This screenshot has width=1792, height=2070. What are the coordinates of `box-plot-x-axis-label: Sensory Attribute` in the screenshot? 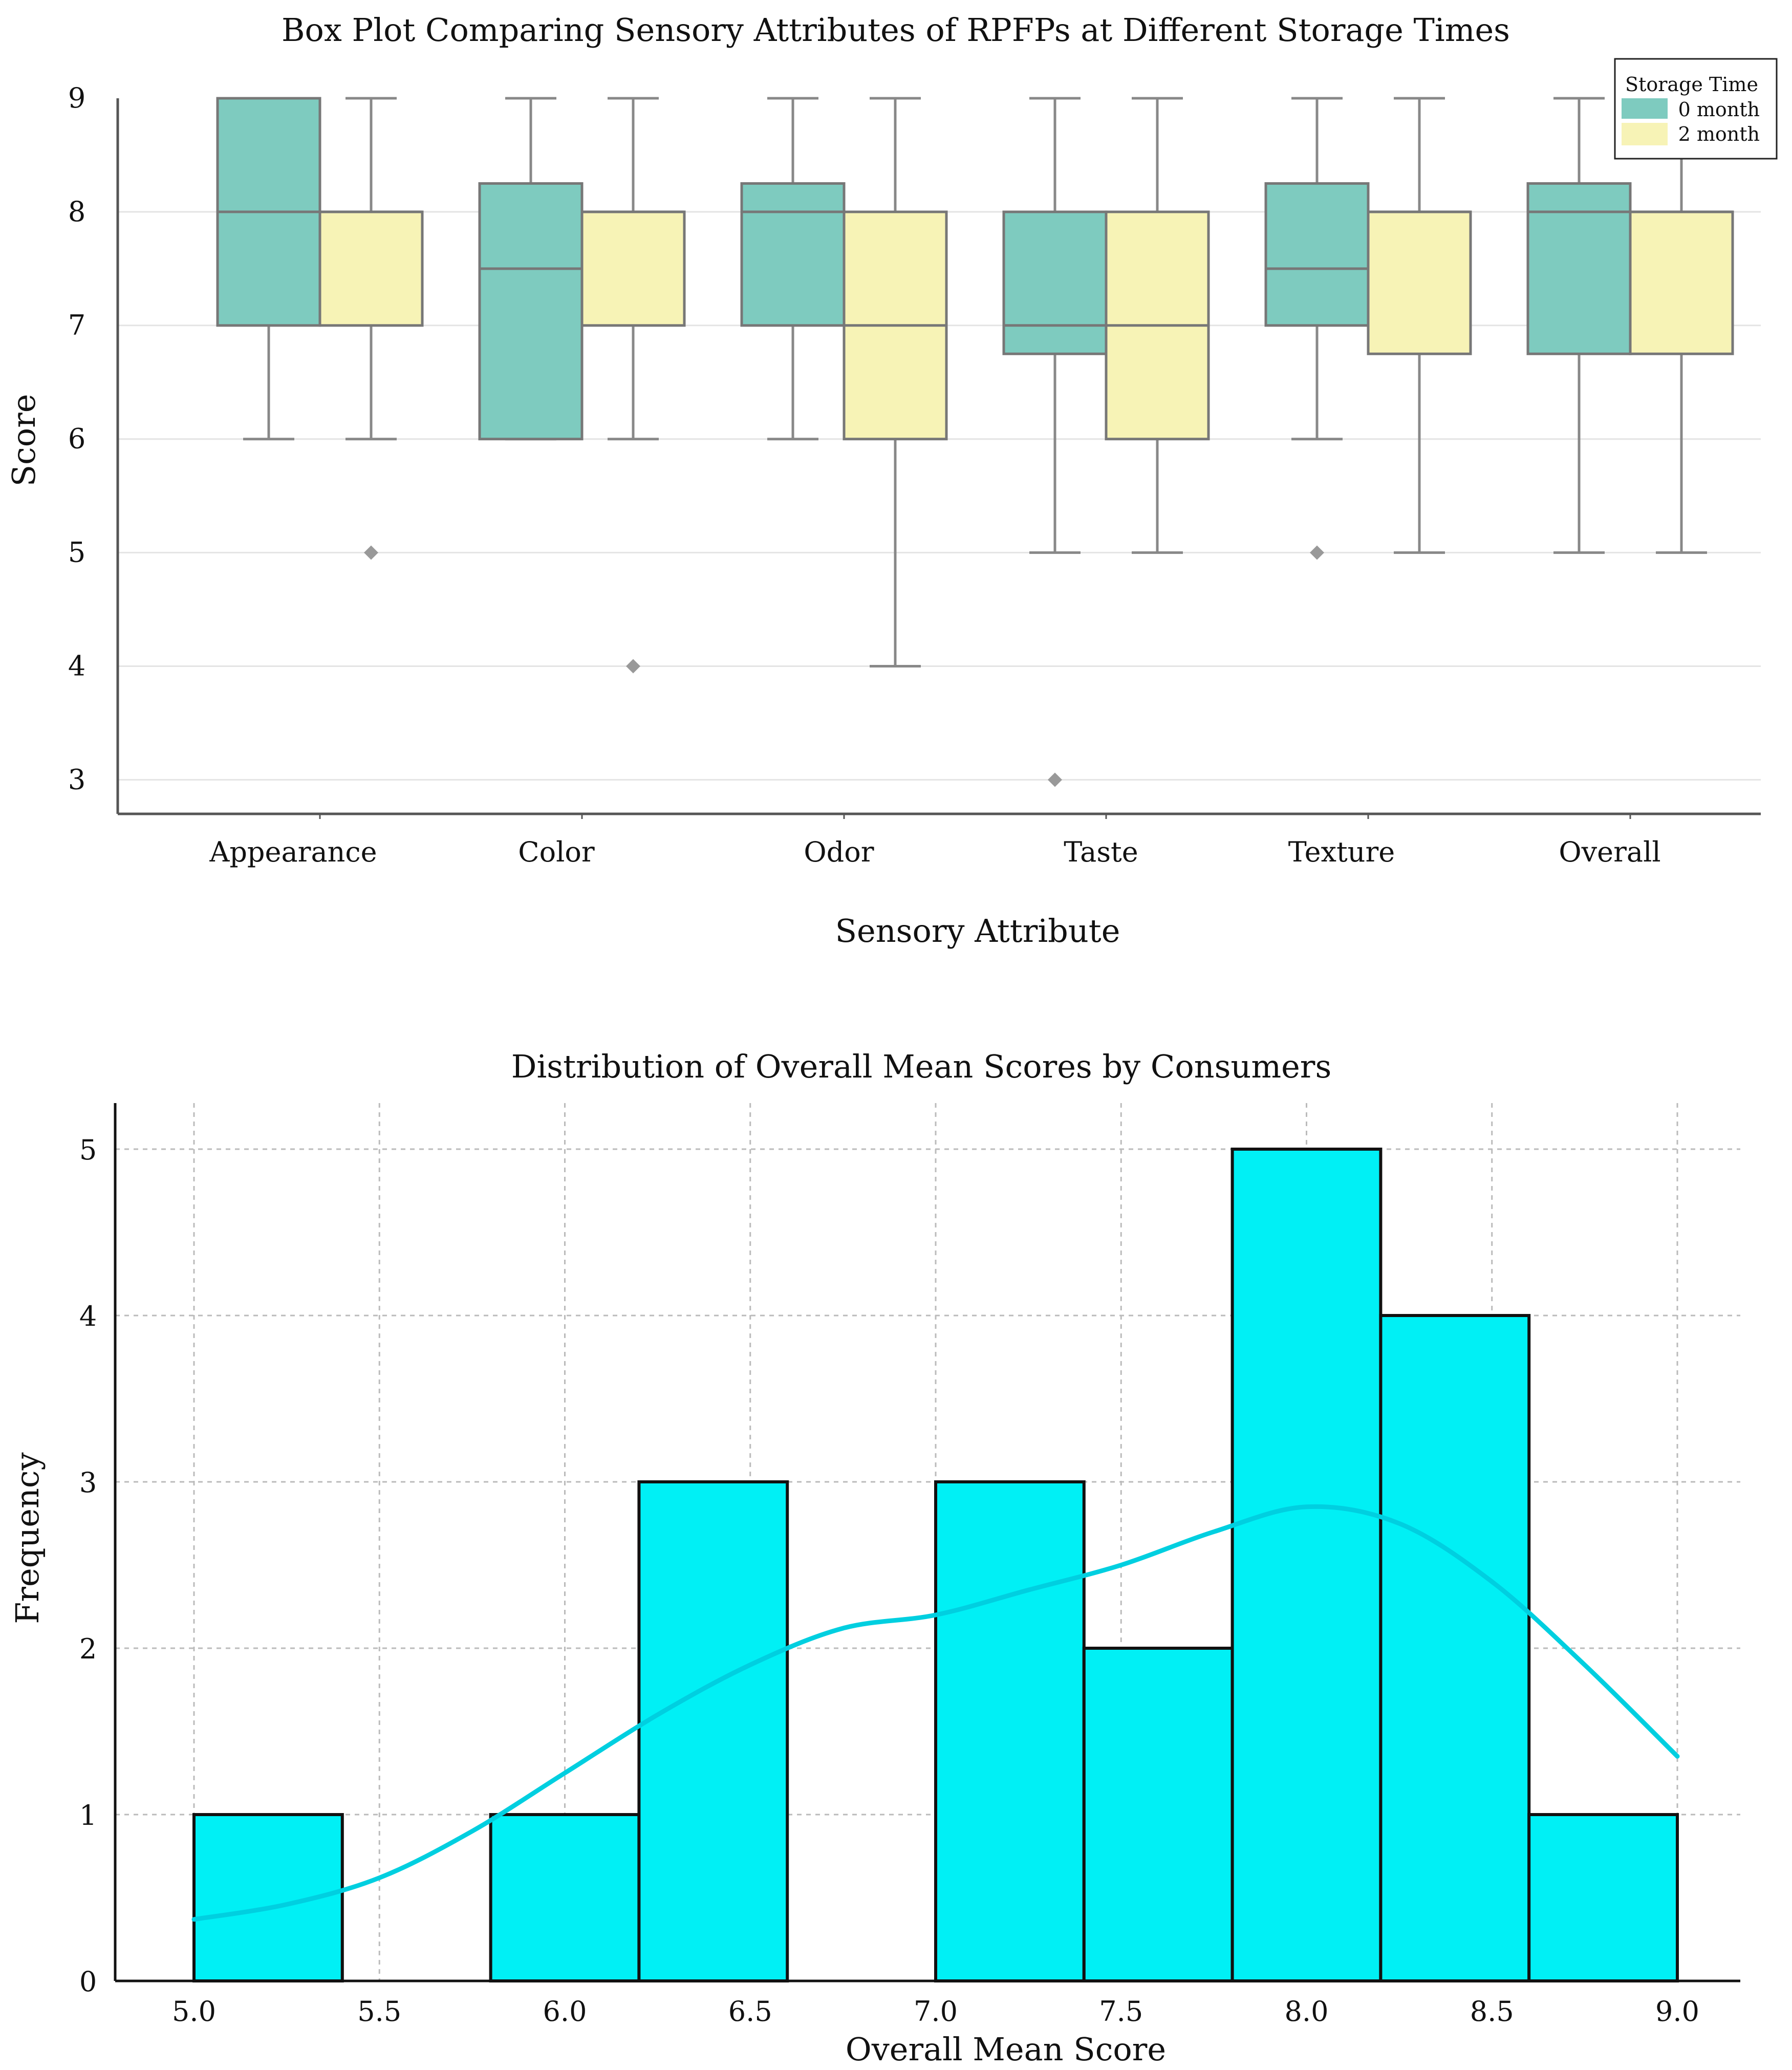 It's located at (978, 931).